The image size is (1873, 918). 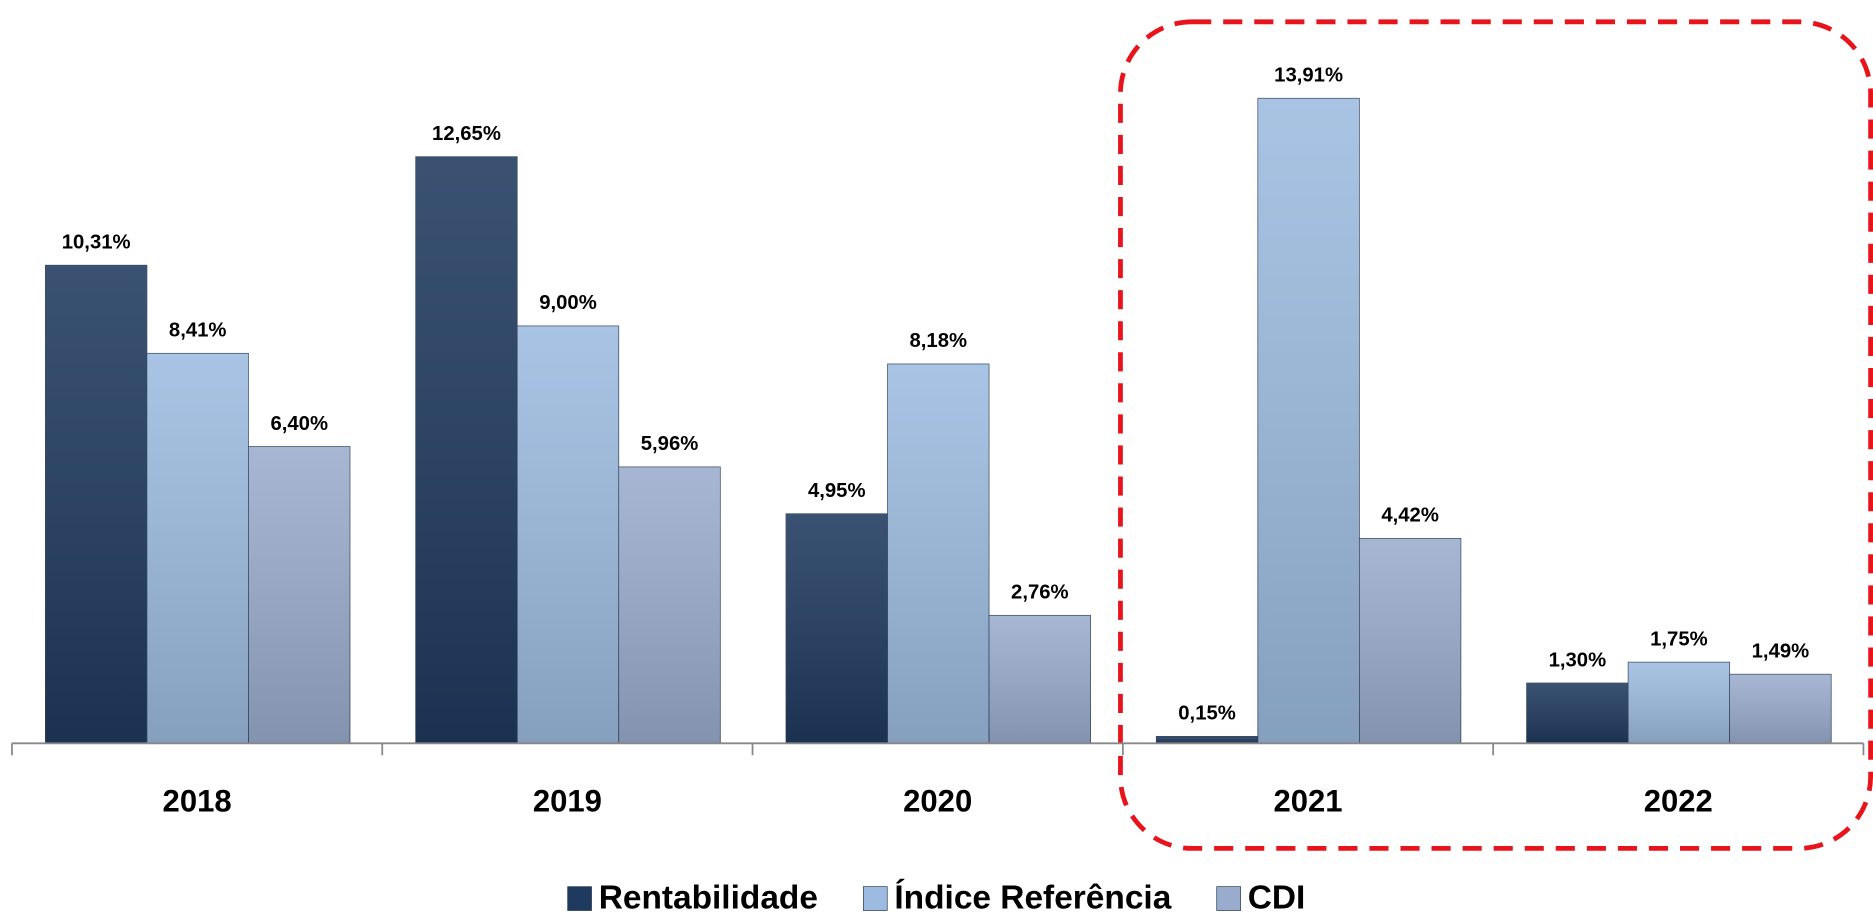 What do you see at coordinates (1578, 660) in the screenshot?
I see `data-label: 1,30%` at bounding box center [1578, 660].